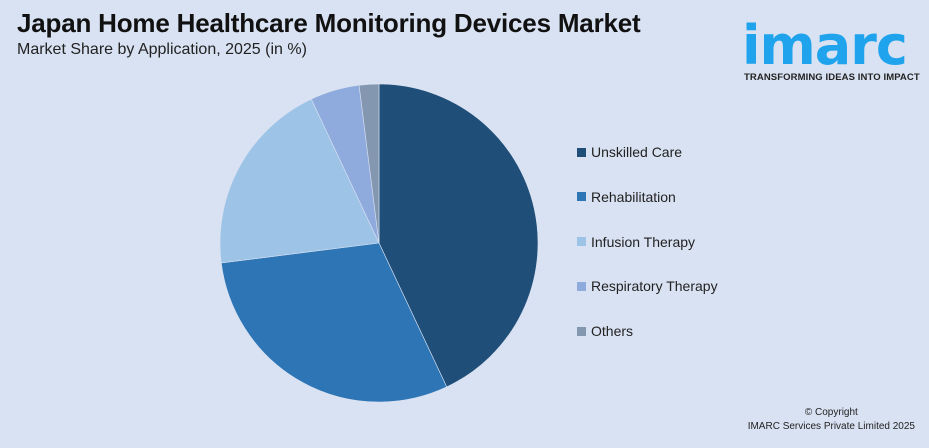  Describe the element at coordinates (654, 286) in the screenshot. I see `legend-label: Respiratory Therapy` at that location.